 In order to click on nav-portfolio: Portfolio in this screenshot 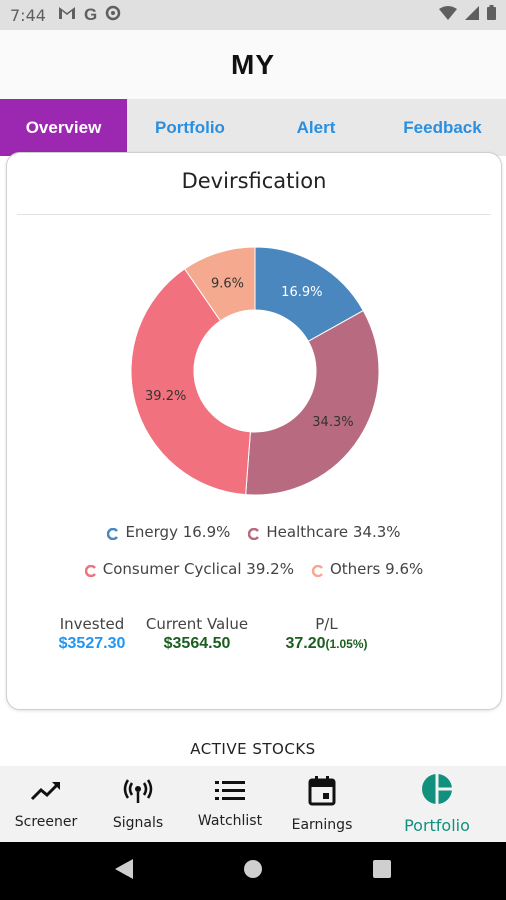, I will do `click(437, 804)`.